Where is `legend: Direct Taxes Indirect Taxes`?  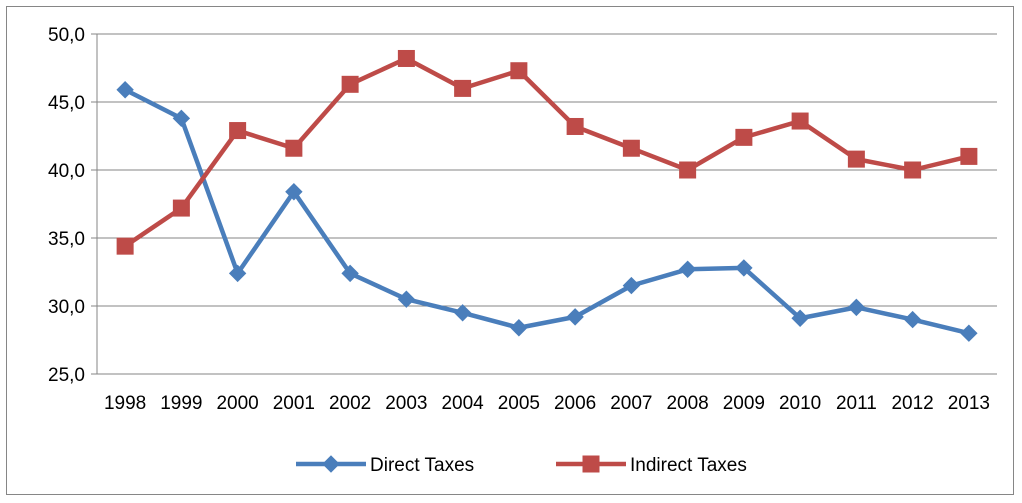 legend: Direct Taxes Indirect Taxes is located at coordinates (521, 465).